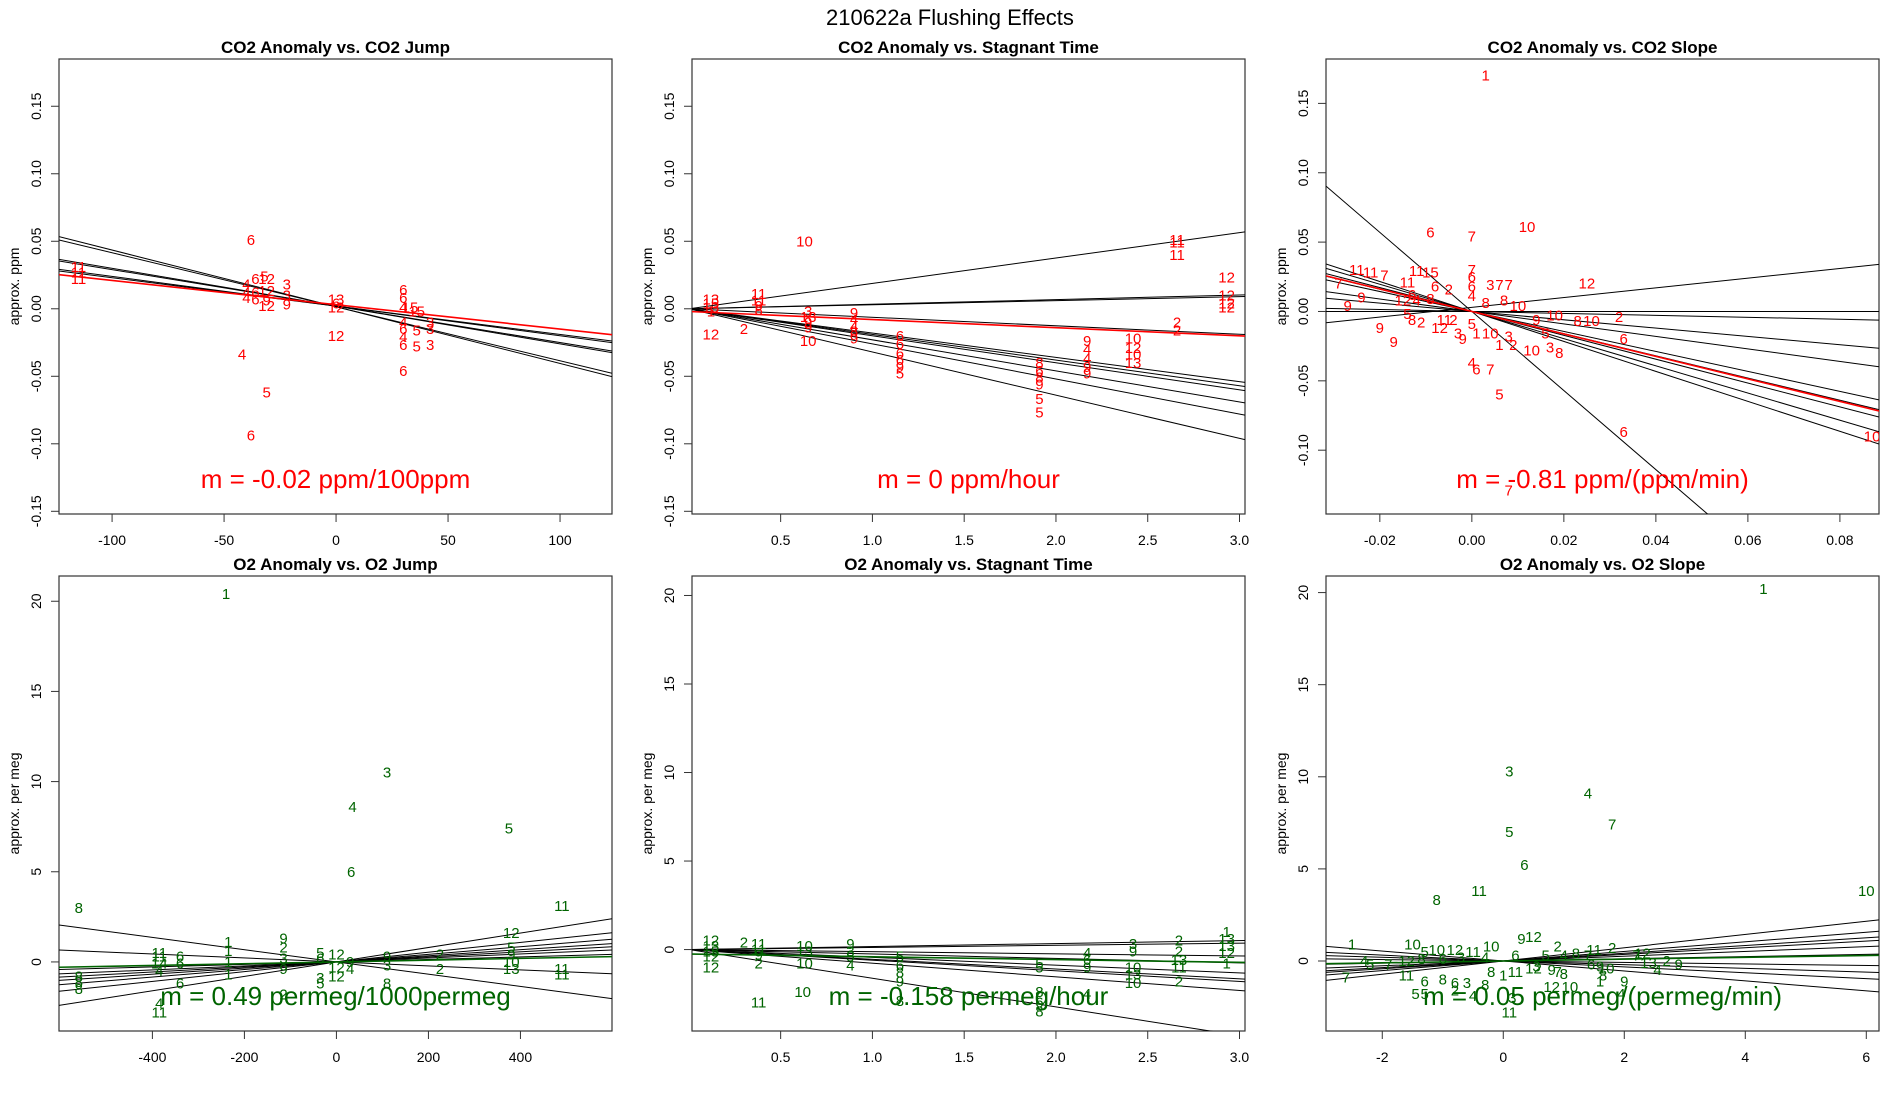 The image size is (1900, 1100). What do you see at coordinates (159, 964) in the screenshot?
I see `data-point-label: 14` at bounding box center [159, 964].